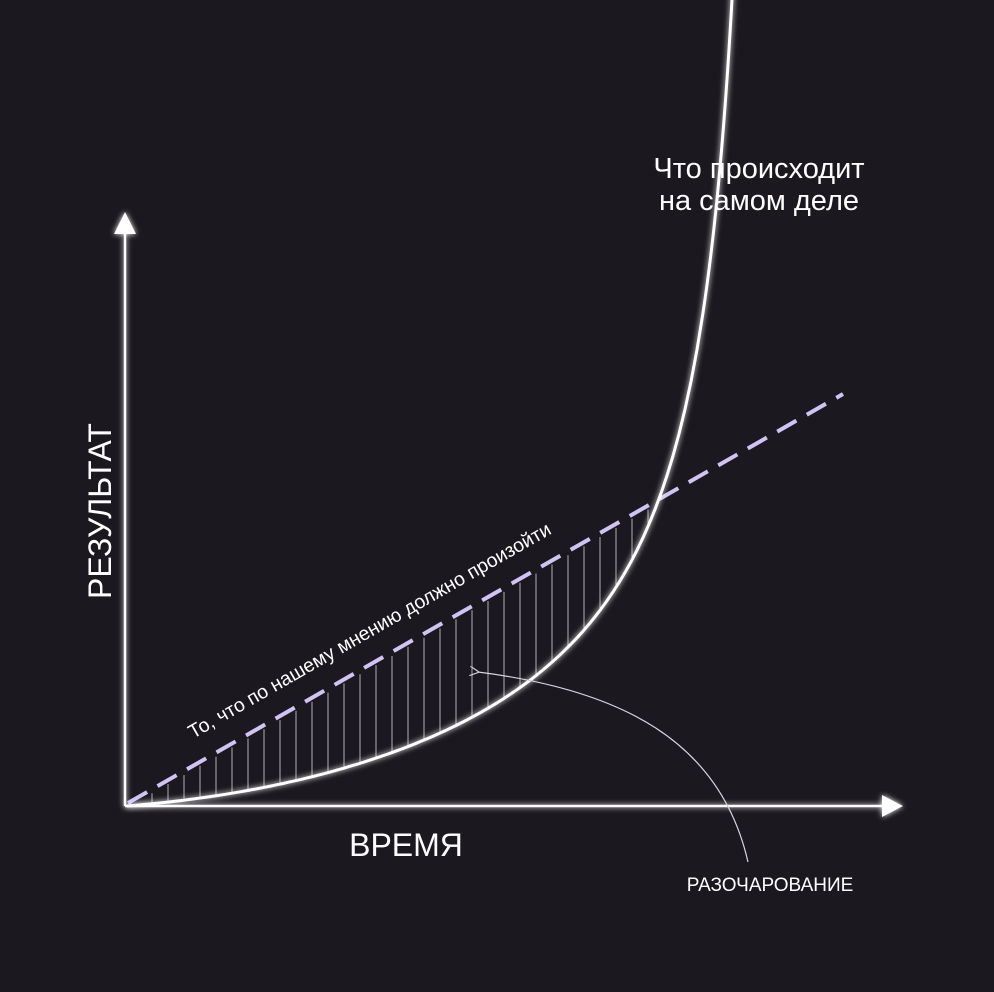 This screenshot has height=992, width=994. I want to click on x-axis-label: ВРЕМЯ, so click(406, 845).